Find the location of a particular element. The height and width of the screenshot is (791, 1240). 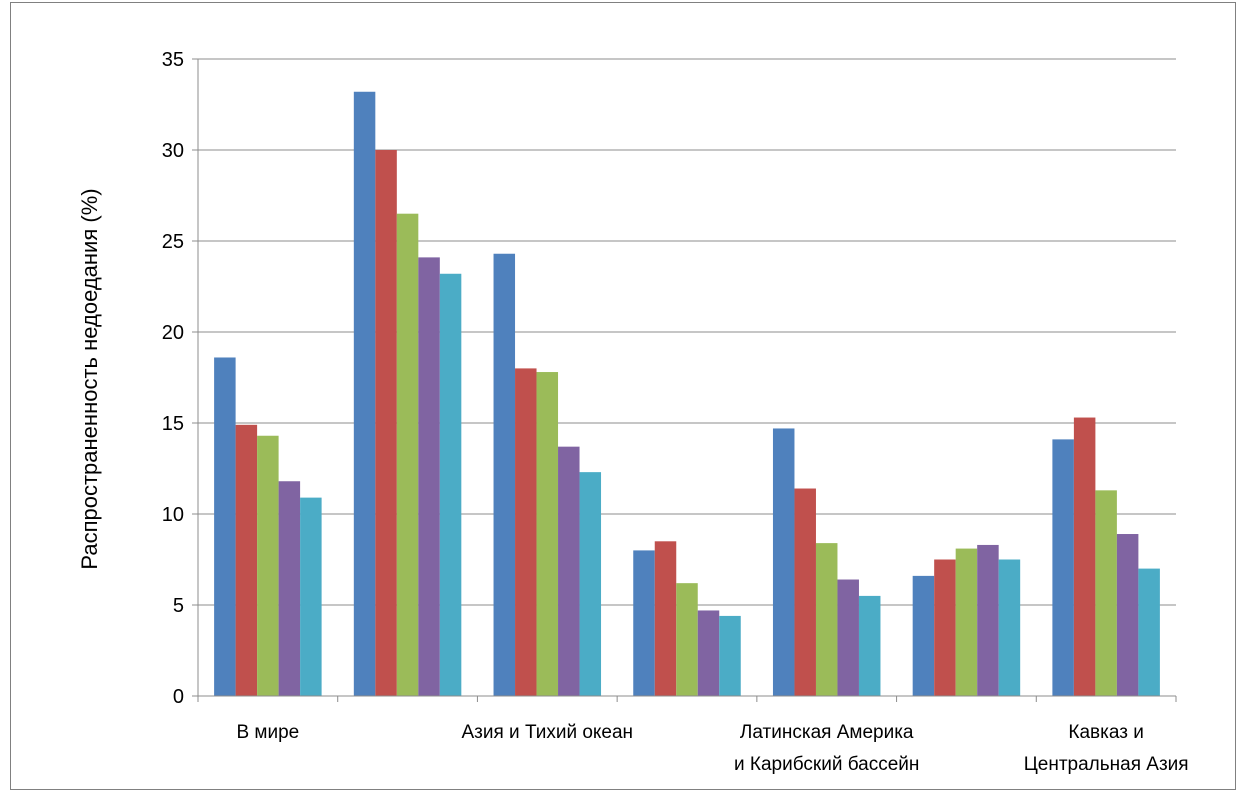

y-tick-label: 0 is located at coordinates (178, 697).